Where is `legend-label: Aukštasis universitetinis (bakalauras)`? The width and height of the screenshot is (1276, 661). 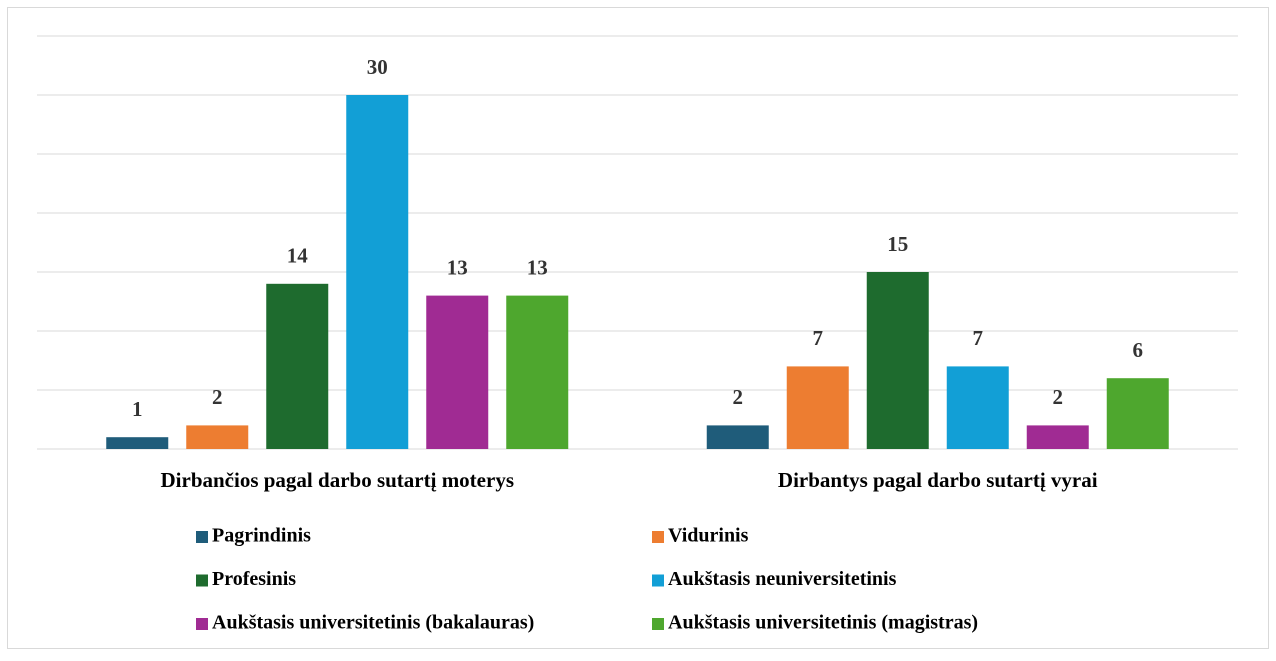
legend-label: Aukštasis universitetinis (bakalauras) is located at coordinates (373, 623).